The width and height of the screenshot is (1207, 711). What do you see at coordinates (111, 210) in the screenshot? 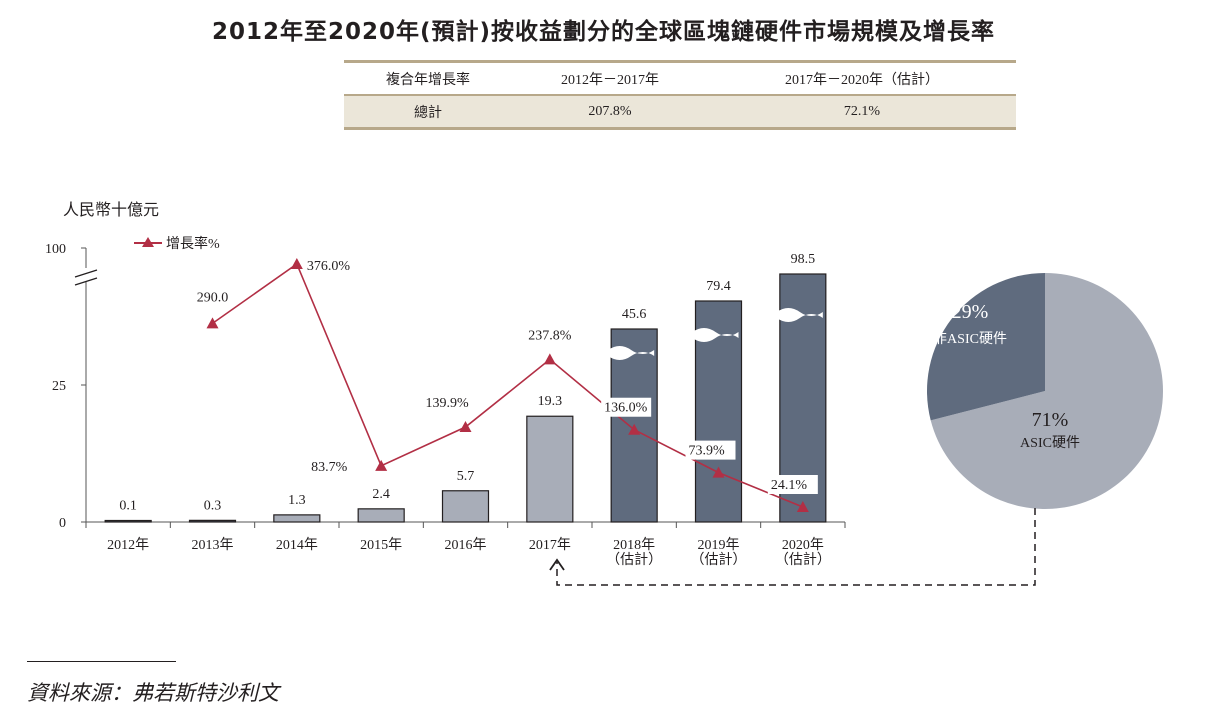
I see `y-axis-title: 人民幣十億元` at bounding box center [111, 210].